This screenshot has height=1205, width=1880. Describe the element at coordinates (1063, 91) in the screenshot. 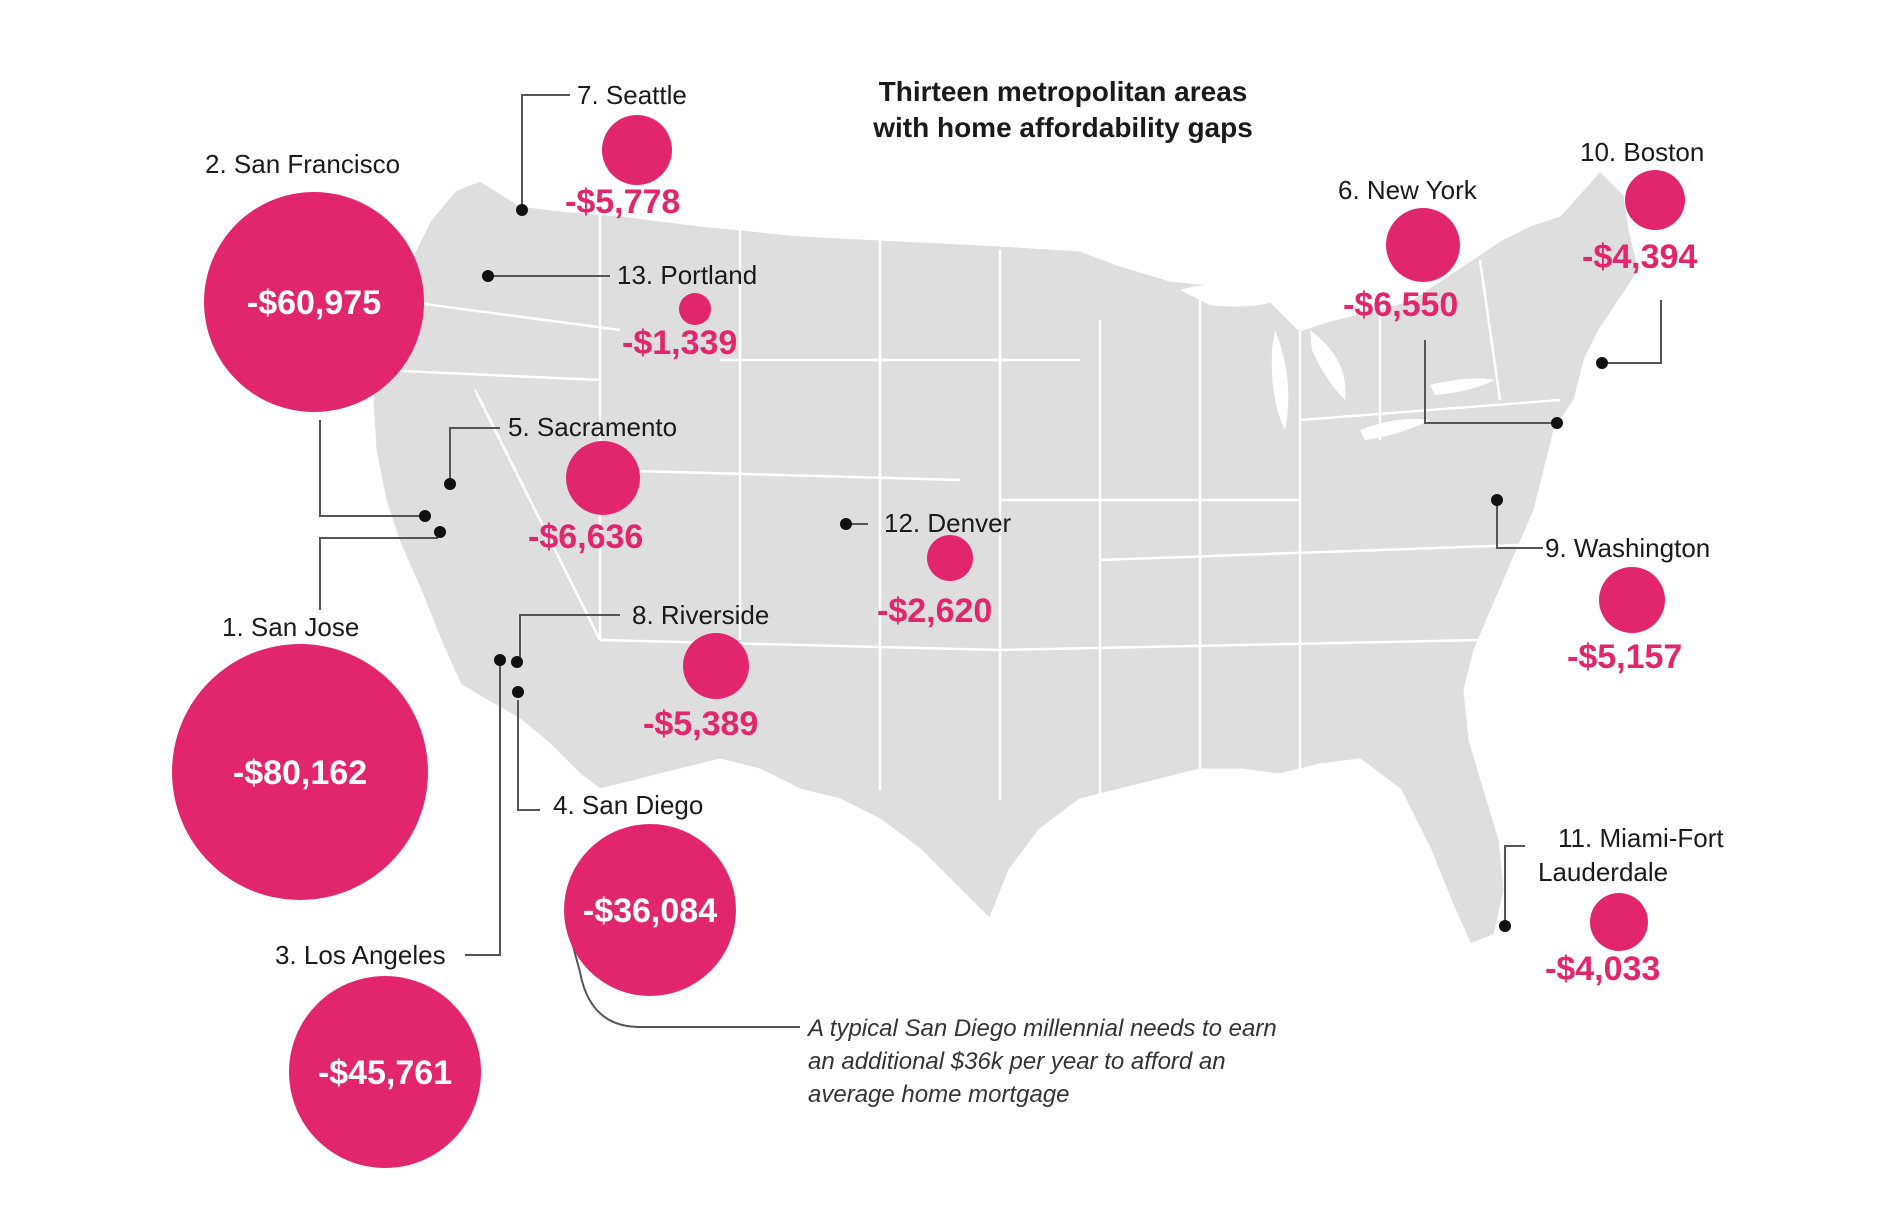

I see `map-title-line1: Thirteen metropolitan areas` at that location.